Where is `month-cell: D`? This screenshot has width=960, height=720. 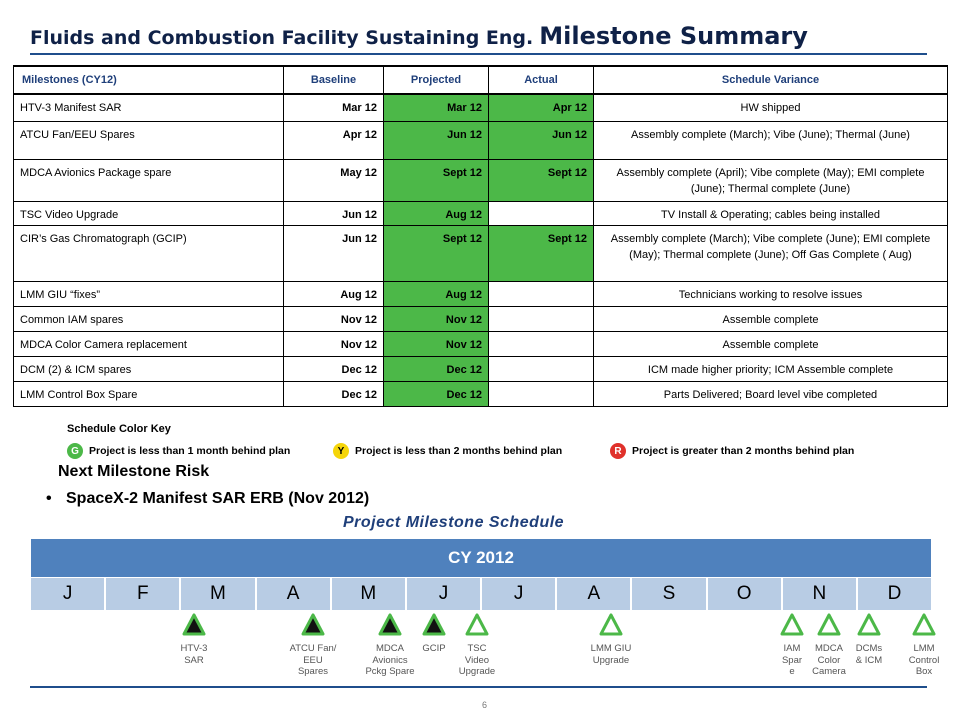 month-cell: D is located at coordinates (894, 594).